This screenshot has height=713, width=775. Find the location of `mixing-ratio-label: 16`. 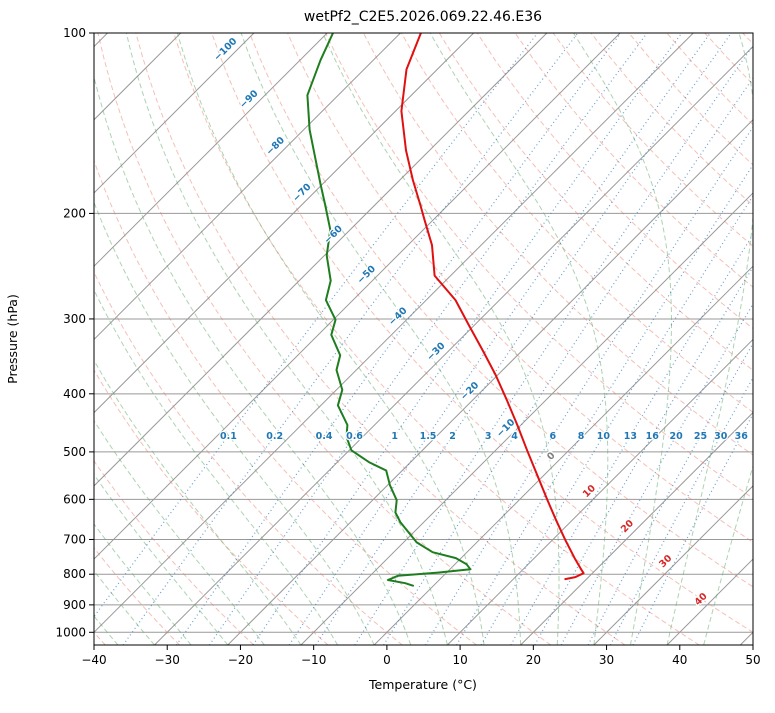

mixing-ratio-label: 16 is located at coordinates (653, 436).